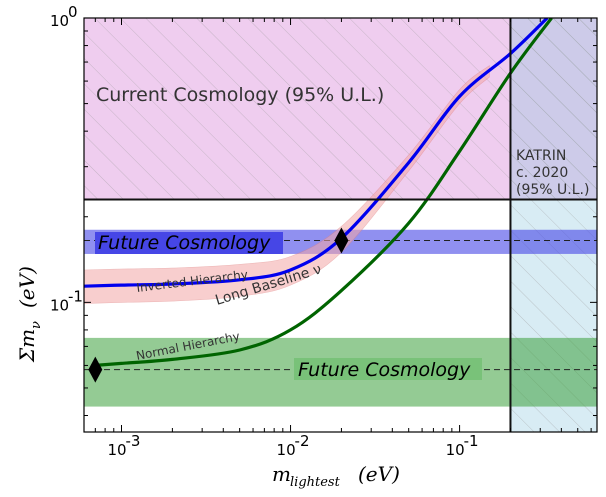 This screenshot has height=497, width=606. What do you see at coordinates (29, 314) in the screenshot?
I see `y-axis-title: Σm ν (eV)` at bounding box center [29, 314].